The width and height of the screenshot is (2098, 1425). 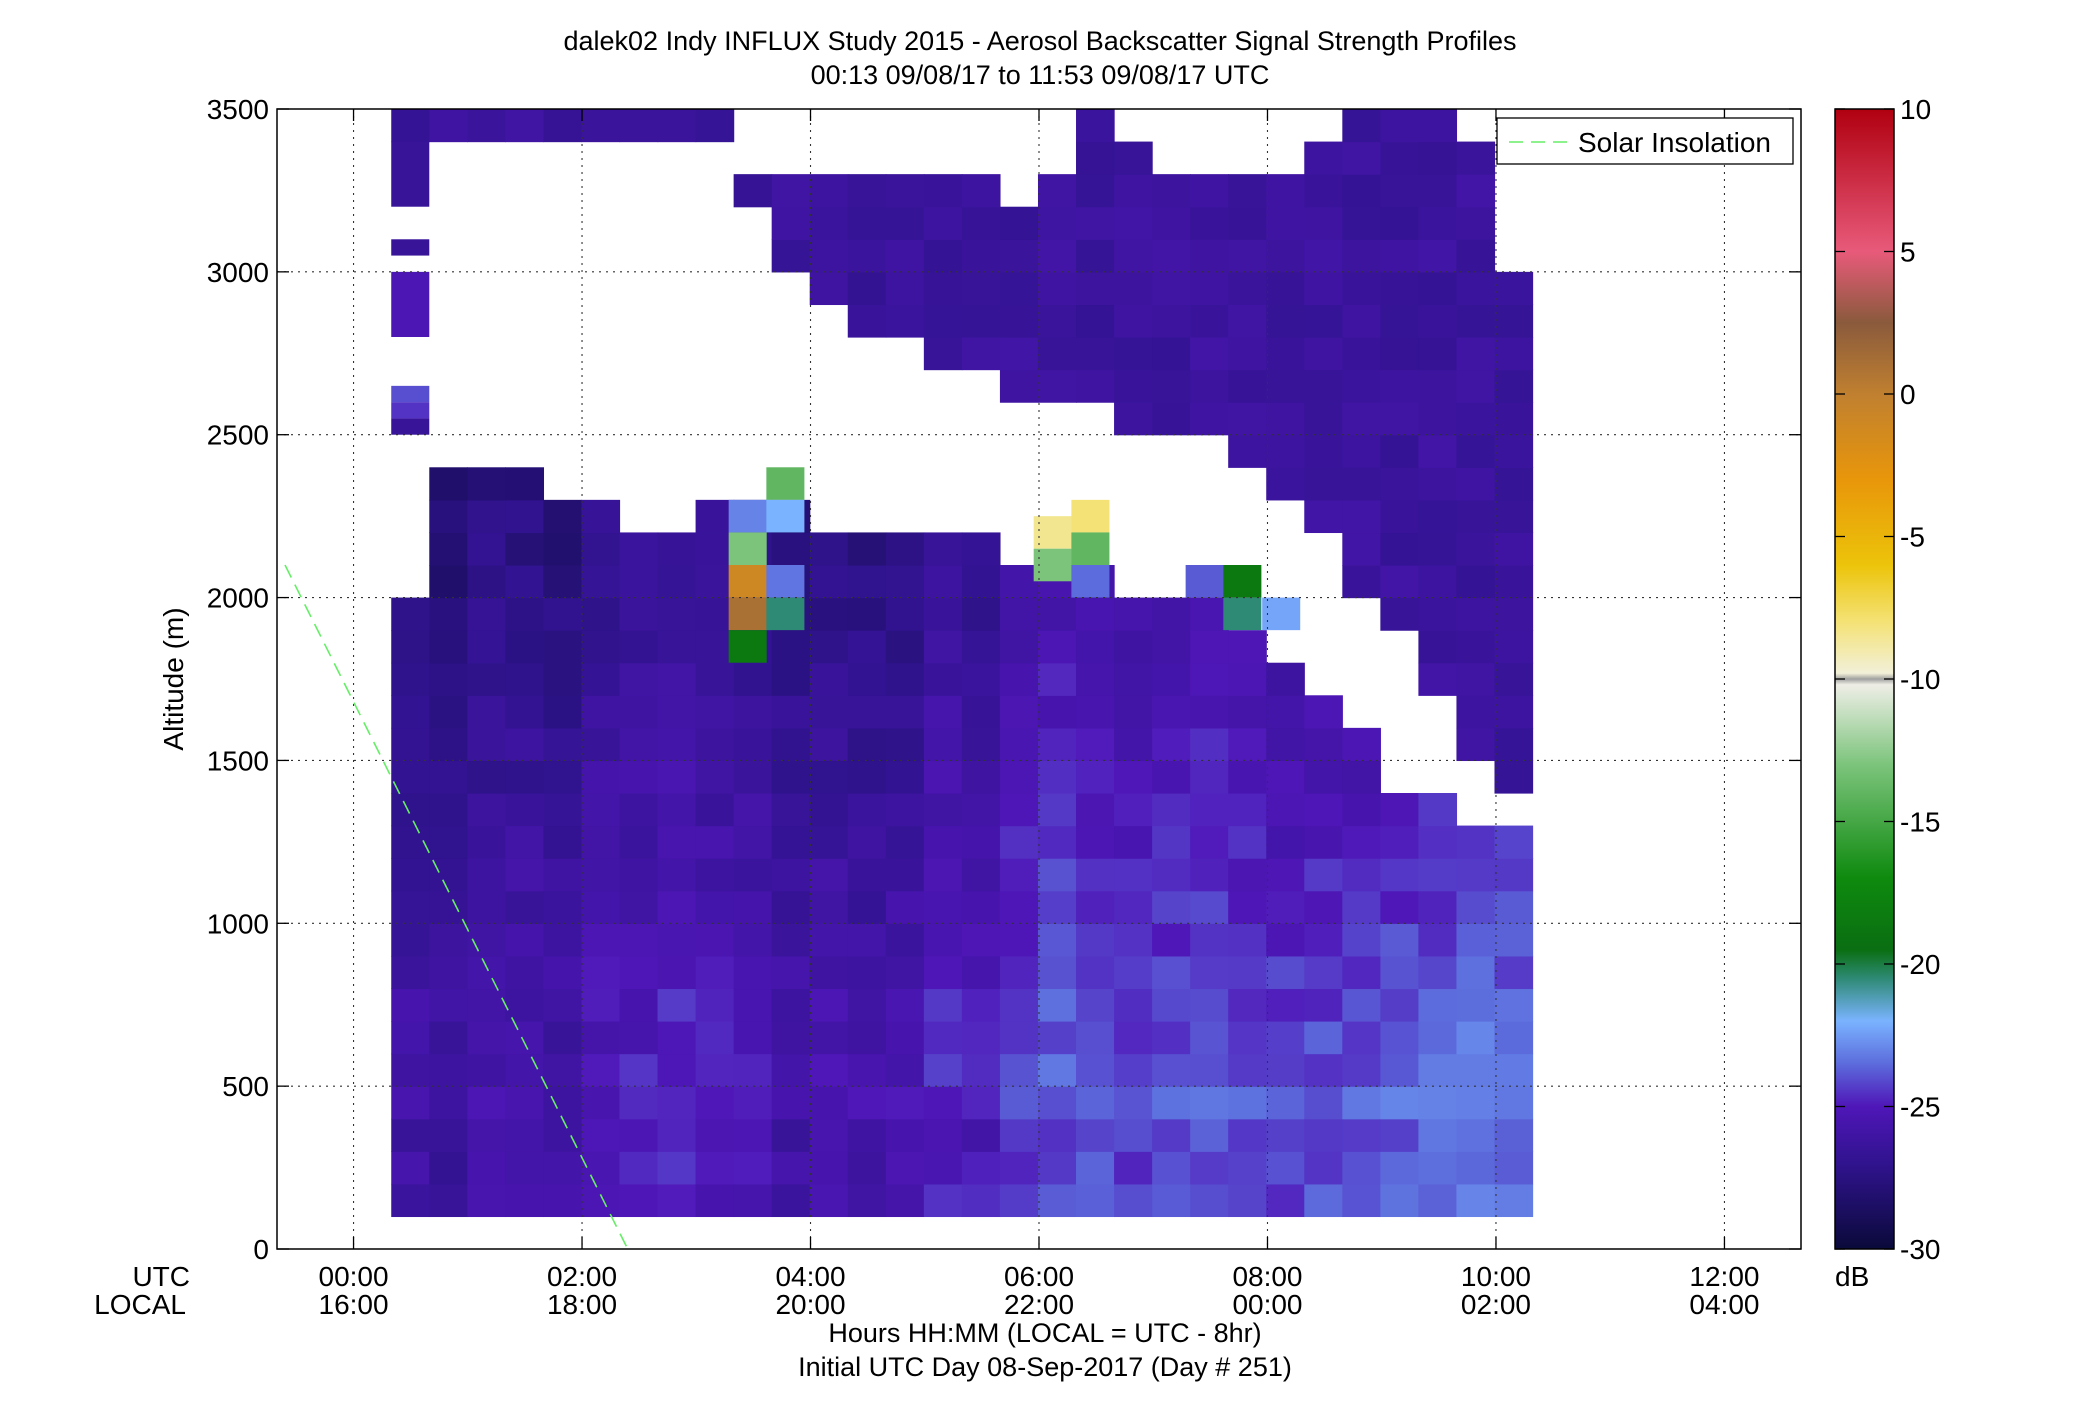 What do you see at coordinates (1496, 1304) in the screenshot?
I see `x-tick-label-local: 02:00` at bounding box center [1496, 1304].